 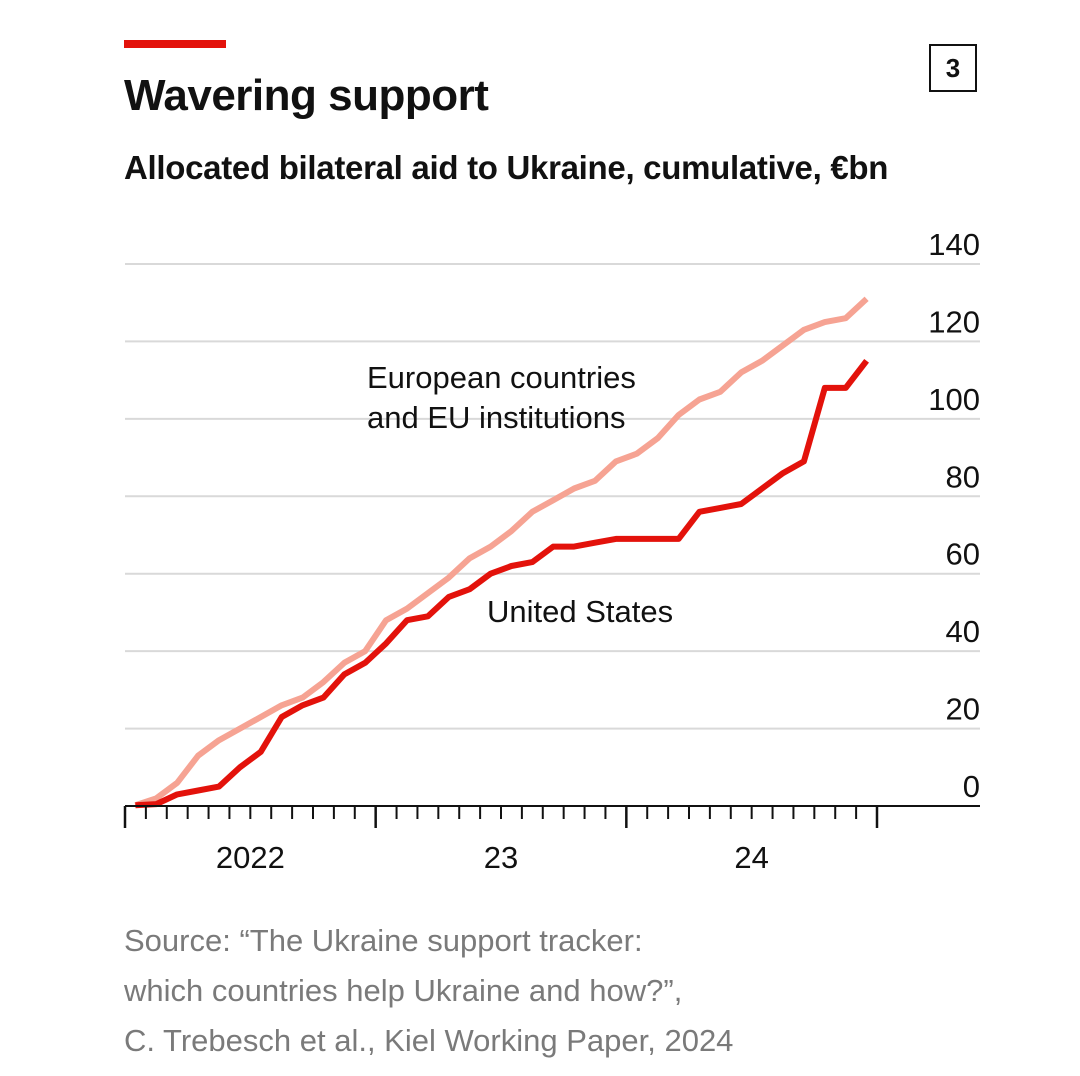 I want to click on y-tick-label: 0, so click(x=971, y=786).